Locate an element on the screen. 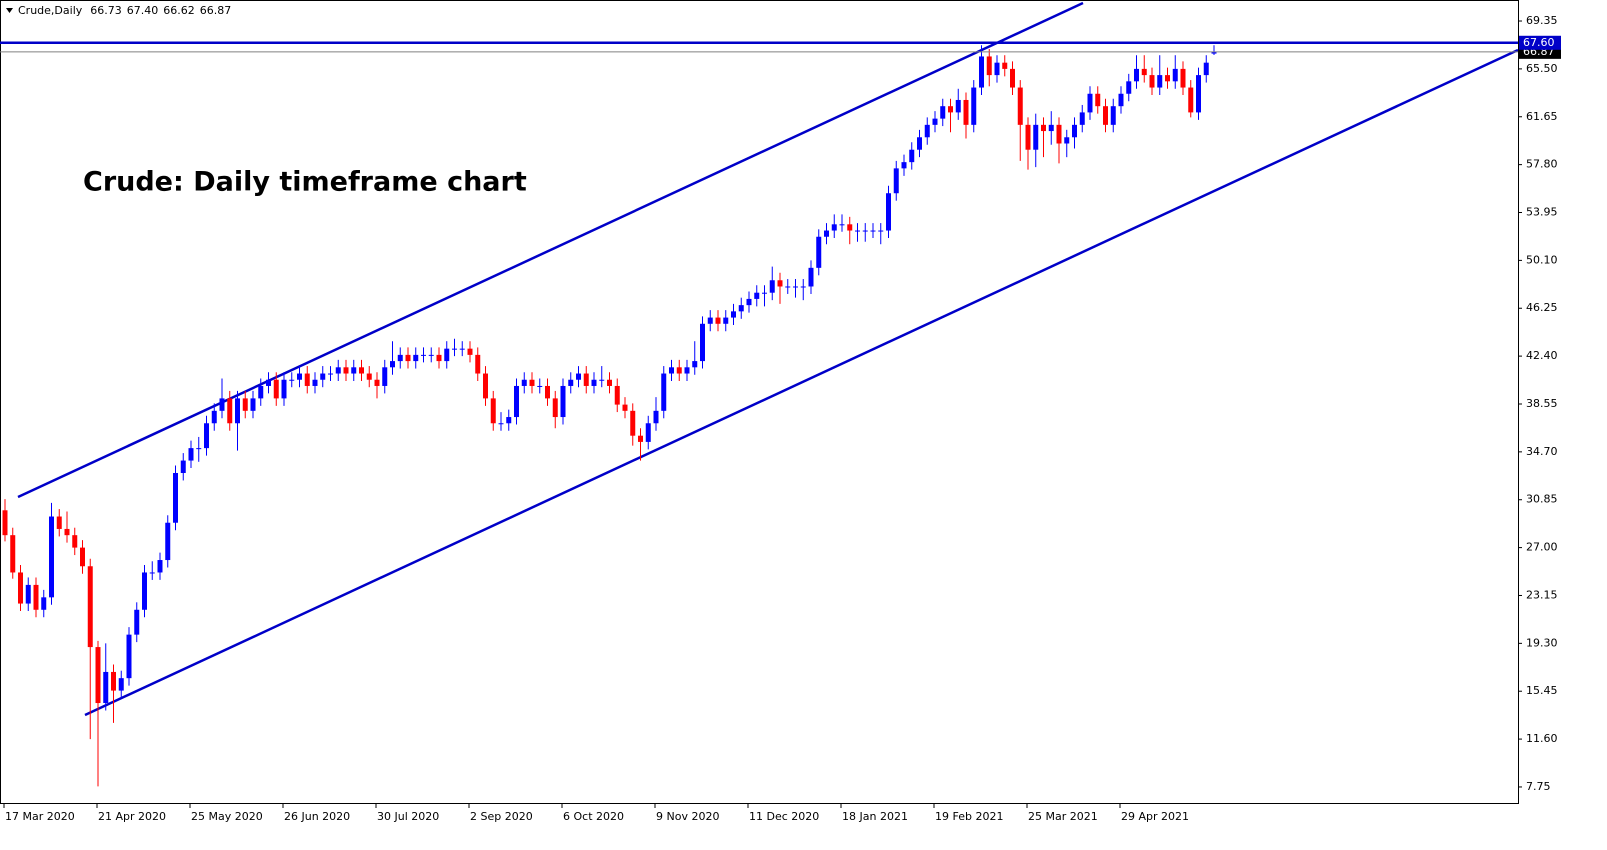 The height and width of the screenshot is (850, 1607). x-tick-label: 9 Nov 2020 is located at coordinates (687, 816).